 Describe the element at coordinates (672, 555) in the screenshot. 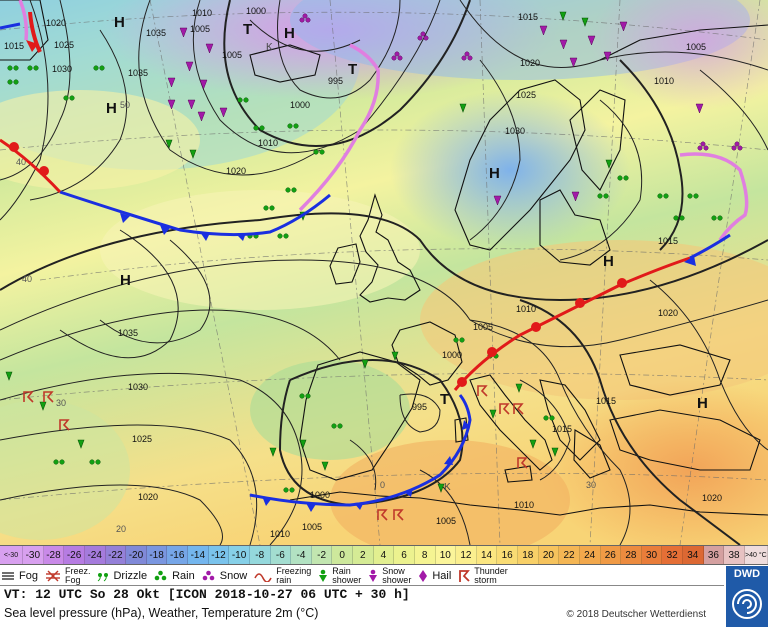

I see `scale-cell: 32` at that location.